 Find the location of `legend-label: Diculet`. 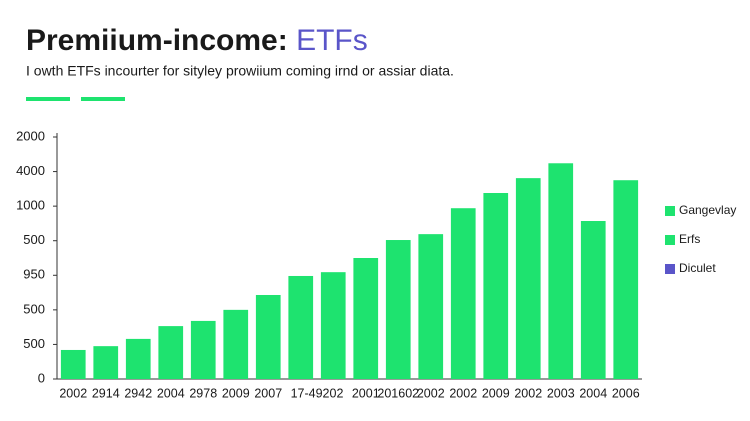

legend-label: Diculet is located at coordinates (697, 268).